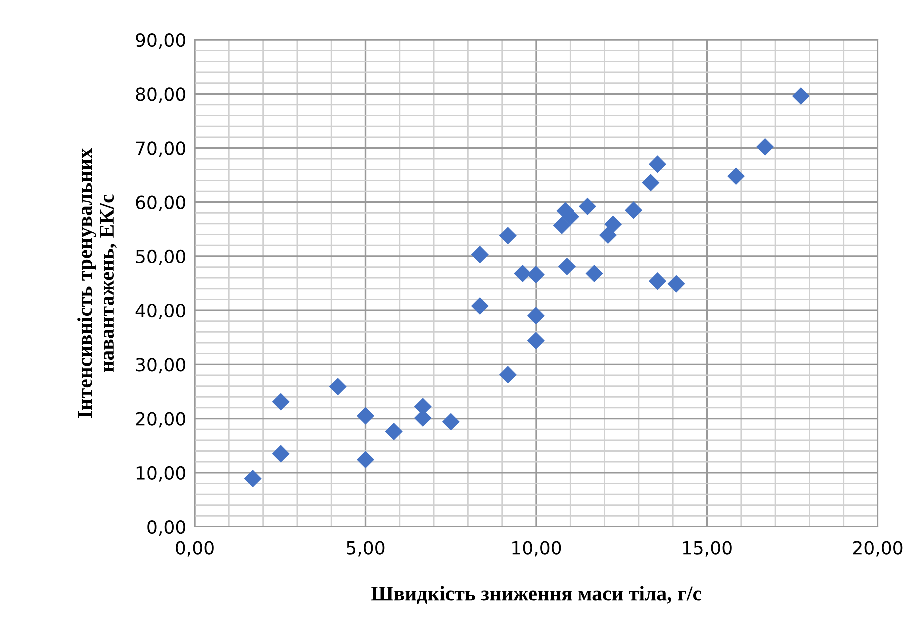  I want to click on y-tick-label: 30,00, so click(161, 366).